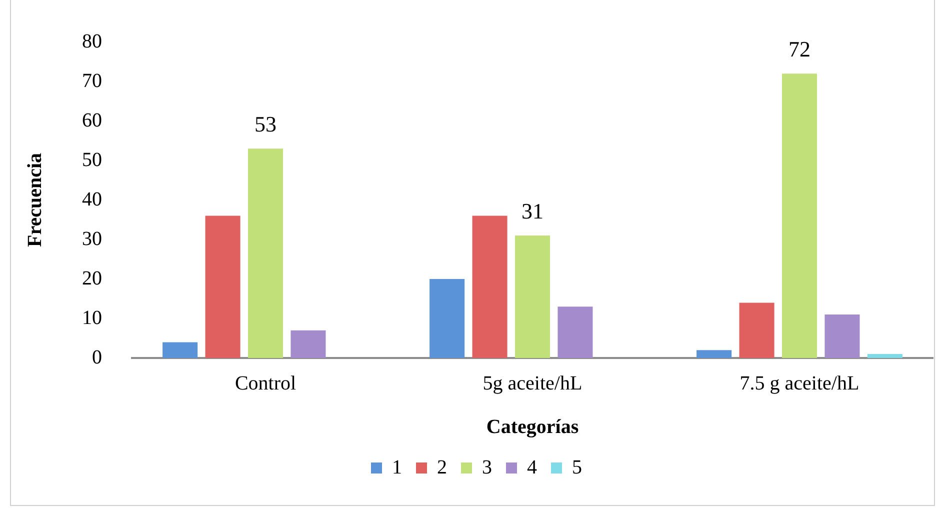 The image size is (937, 508). What do you see at coordinates (92, 278) in the screenshot?
I see `y-tick-label: 20` at bounding box center [92, 278].